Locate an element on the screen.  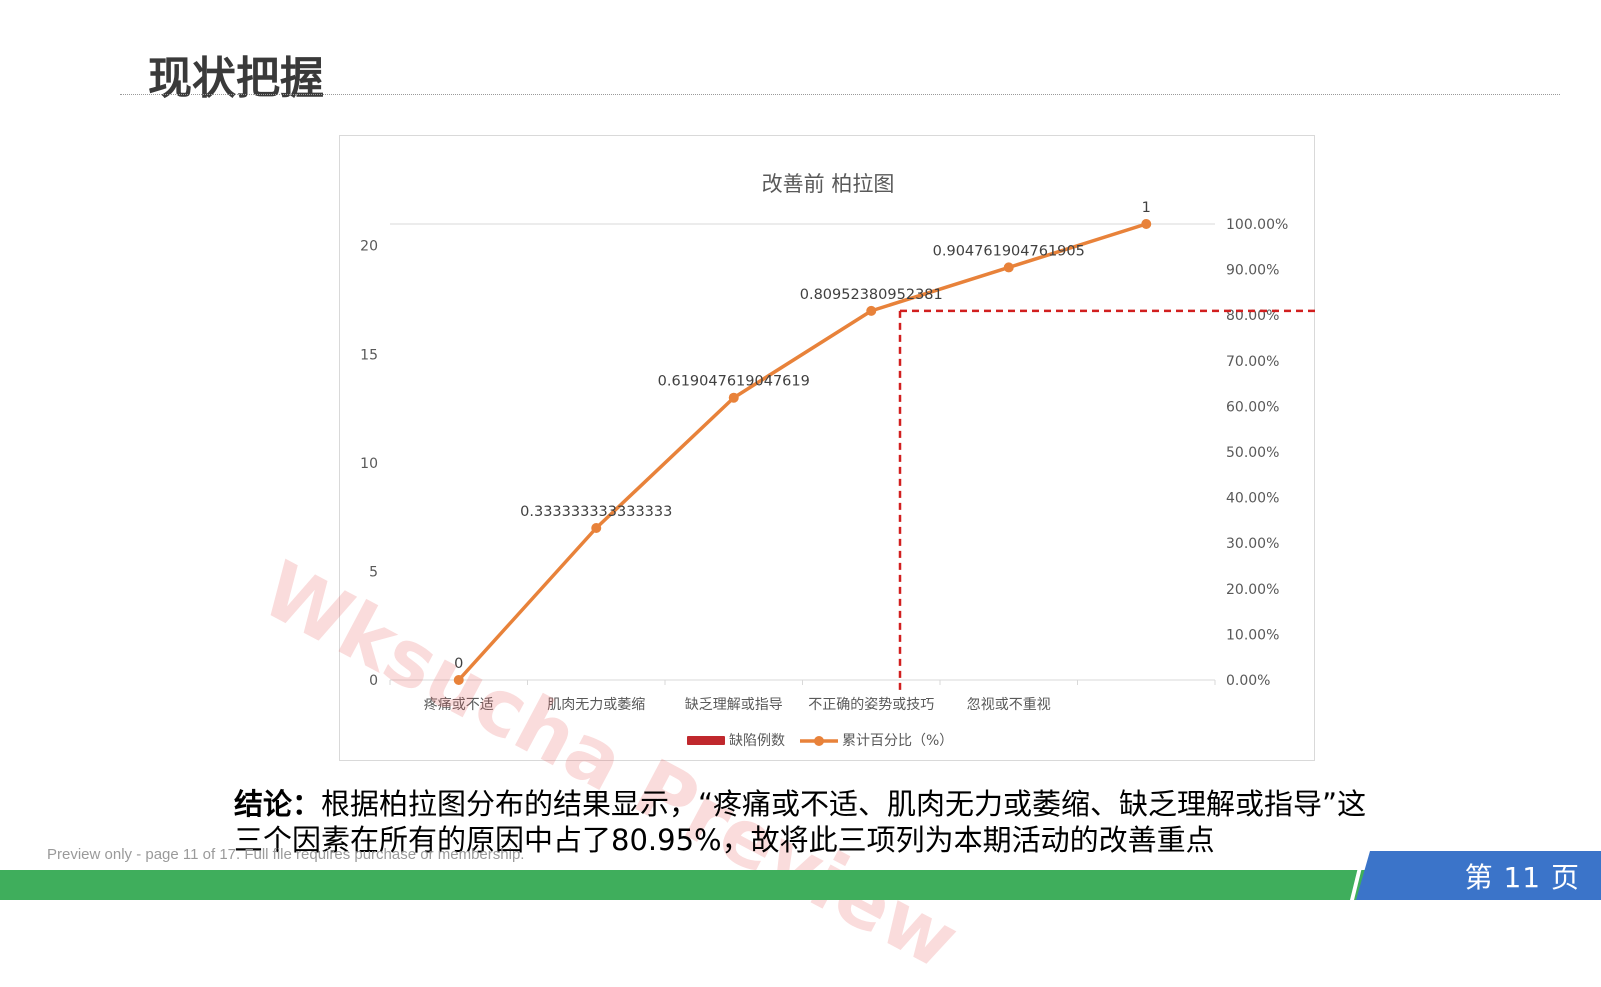
y-right-tick-label: 40.00% is located at coordinates (1252, 499).